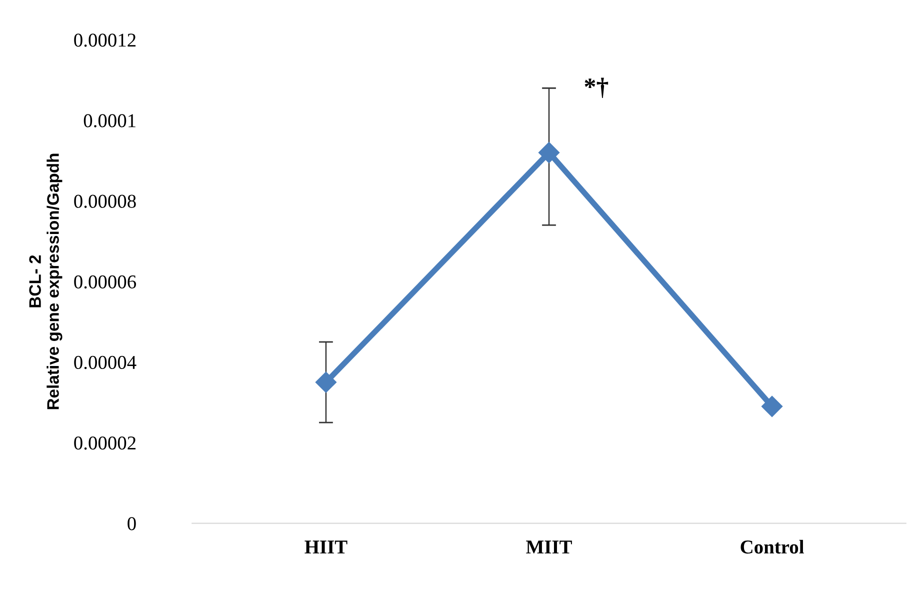 The width and height of the screenshot is (915, 612). What do you see at coordinates (110, 121) in the screenshot?
I see `y-tick-label: 0.0001` at bounding box center [110, 121].